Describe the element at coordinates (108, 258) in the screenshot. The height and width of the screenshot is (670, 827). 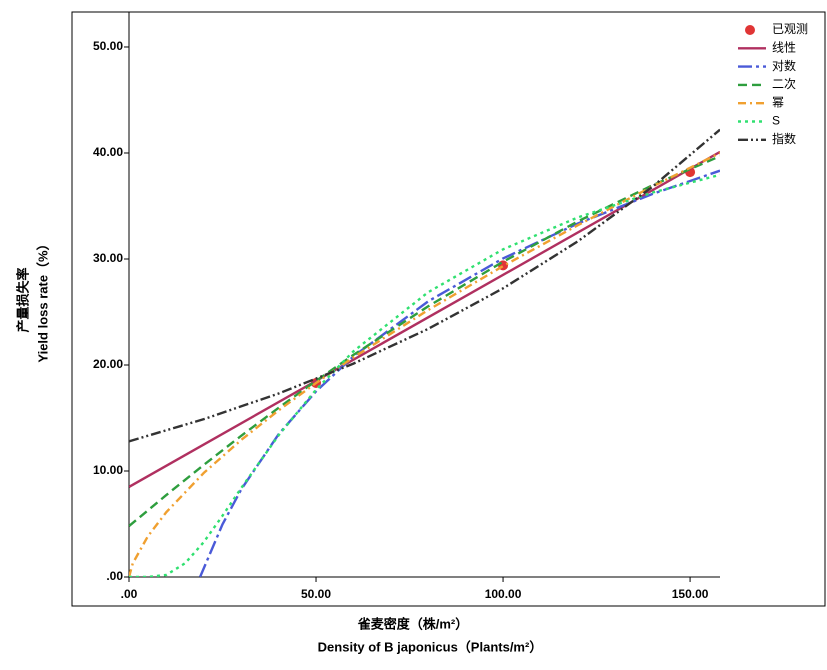
I see `y-tick-label: 30.00` at that location.